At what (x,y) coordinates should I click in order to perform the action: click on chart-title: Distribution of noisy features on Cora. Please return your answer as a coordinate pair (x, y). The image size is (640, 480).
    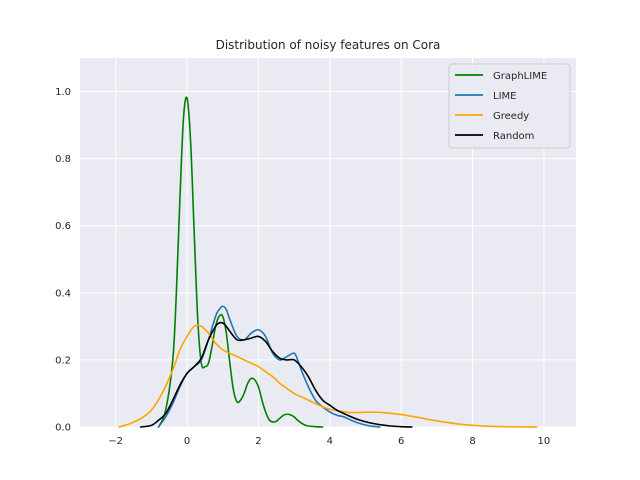
    Looking at the image, I should click on (328, 45).